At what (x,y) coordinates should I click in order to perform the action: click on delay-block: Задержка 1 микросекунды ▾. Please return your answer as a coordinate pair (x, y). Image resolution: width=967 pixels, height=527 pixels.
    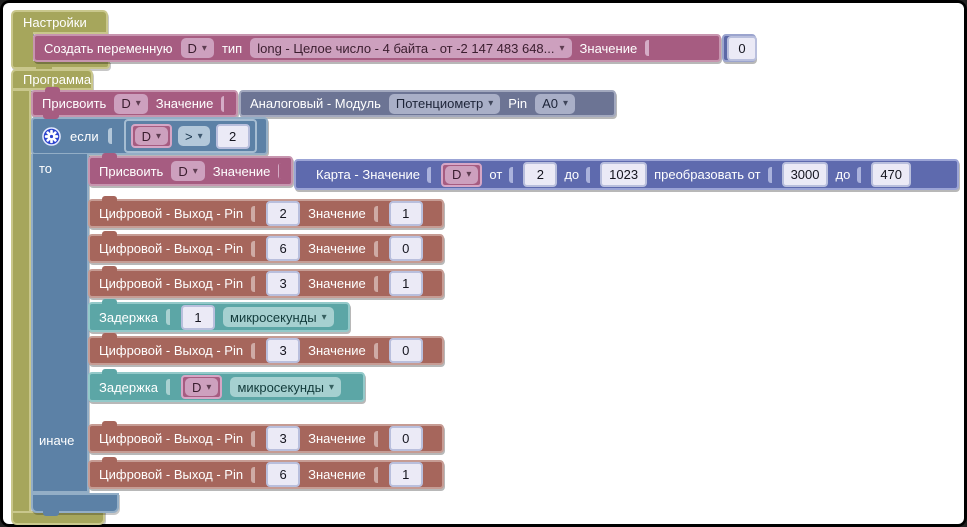
    Looking at the image, I should click on (219, 315).